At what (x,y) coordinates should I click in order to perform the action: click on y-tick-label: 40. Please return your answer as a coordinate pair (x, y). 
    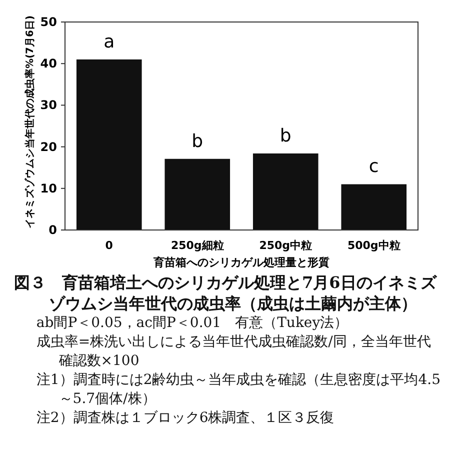
    Looking at the image, I should click on (48, 63).